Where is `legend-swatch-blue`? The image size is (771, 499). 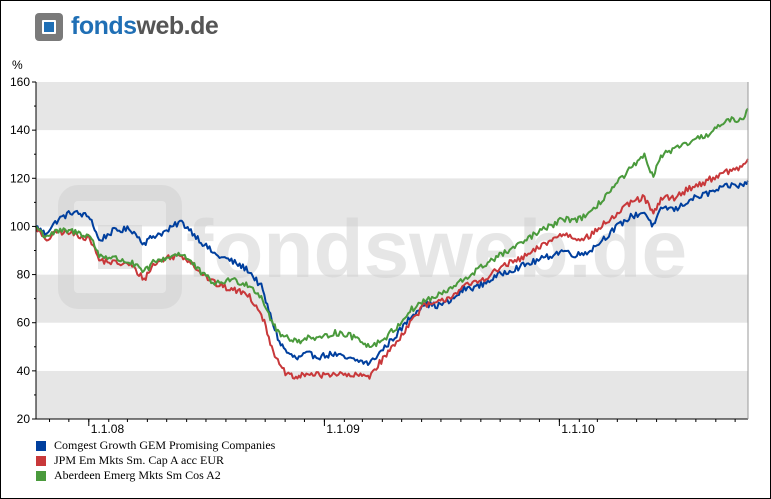 legend-swatch-blue is located at coordinates (41, 445).